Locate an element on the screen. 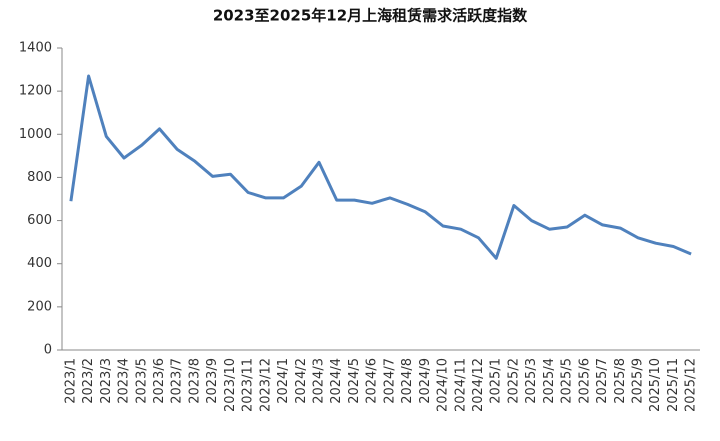 The height and width of the screenshot is (441, 720). x-tick-label: 2025/10 is located at coordinates (655, 385).